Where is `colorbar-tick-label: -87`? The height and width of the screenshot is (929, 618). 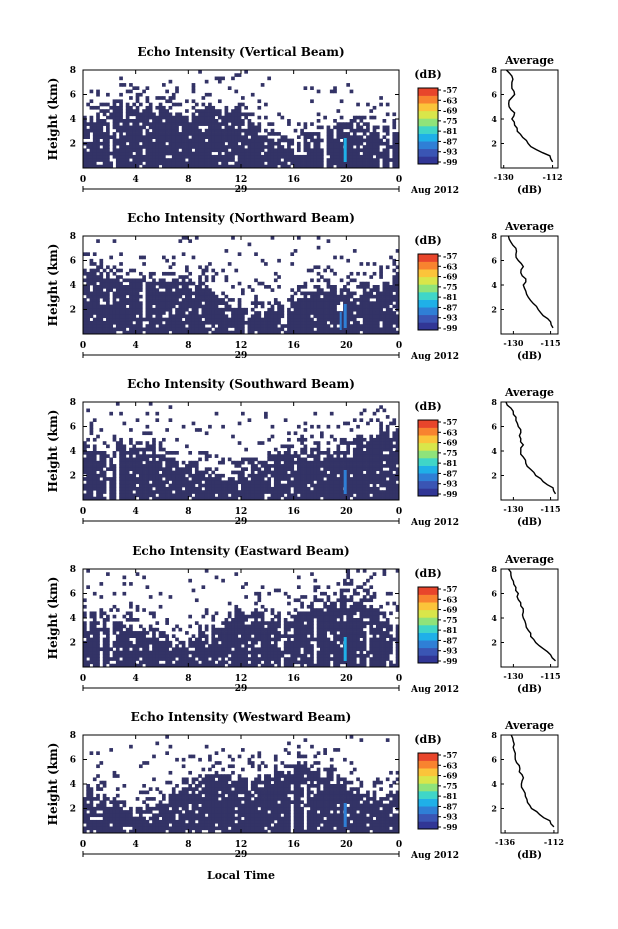 colorbar-tick-label: -87 is located at coordinates (450, 307).